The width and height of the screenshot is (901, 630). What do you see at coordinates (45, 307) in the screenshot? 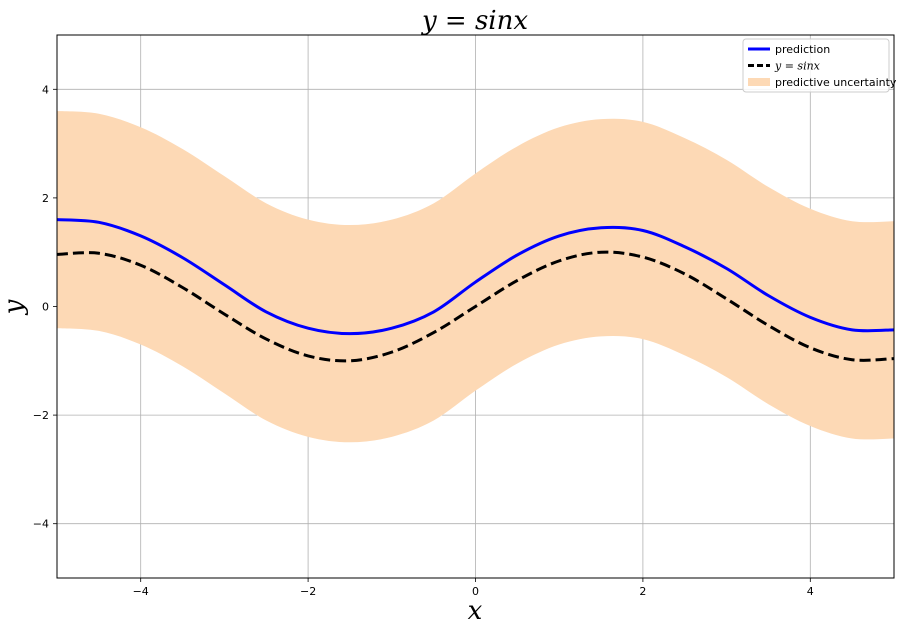
I see `y-tick-label: 0` at bounding box center [45, 307].